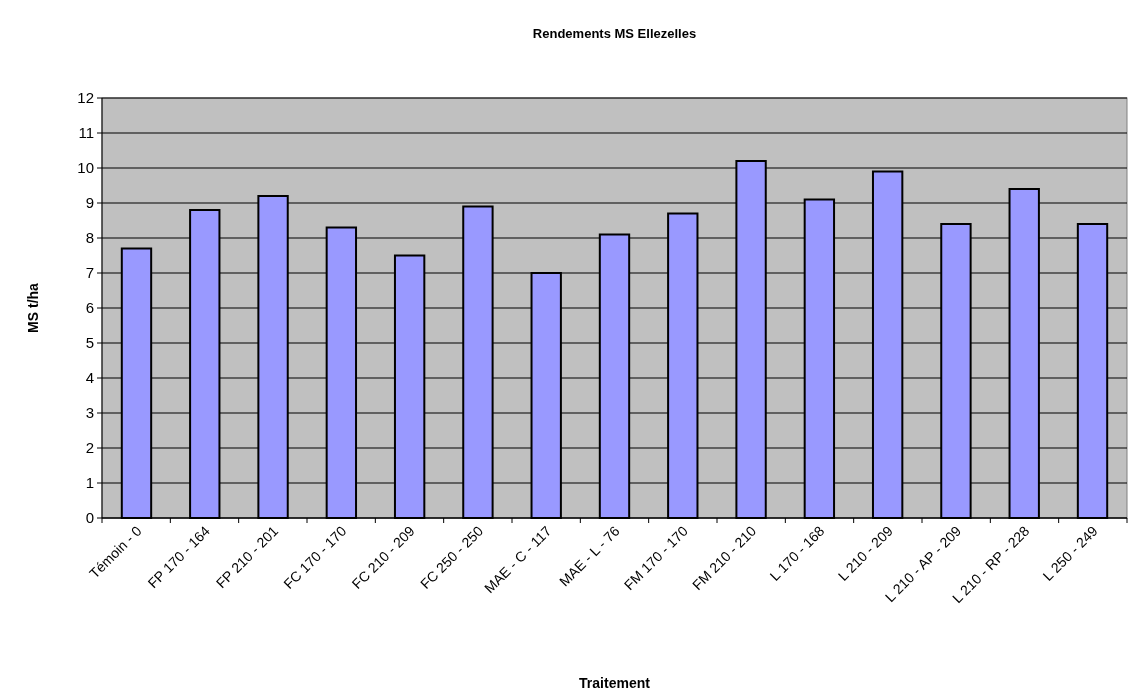 The width and height of the screenshot is (1136, 697). Describe the element at coordinates (865, 553) in the screenshot. I see `x-tick-label: L 210 - 209` at that location.